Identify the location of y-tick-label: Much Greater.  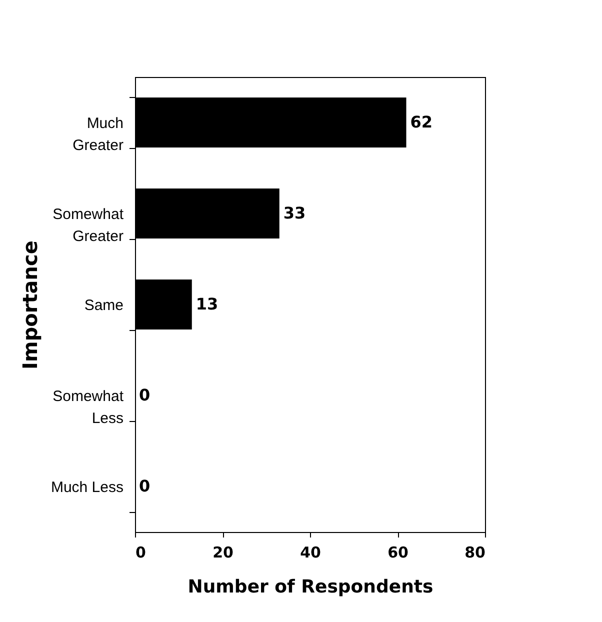
(98, 134).